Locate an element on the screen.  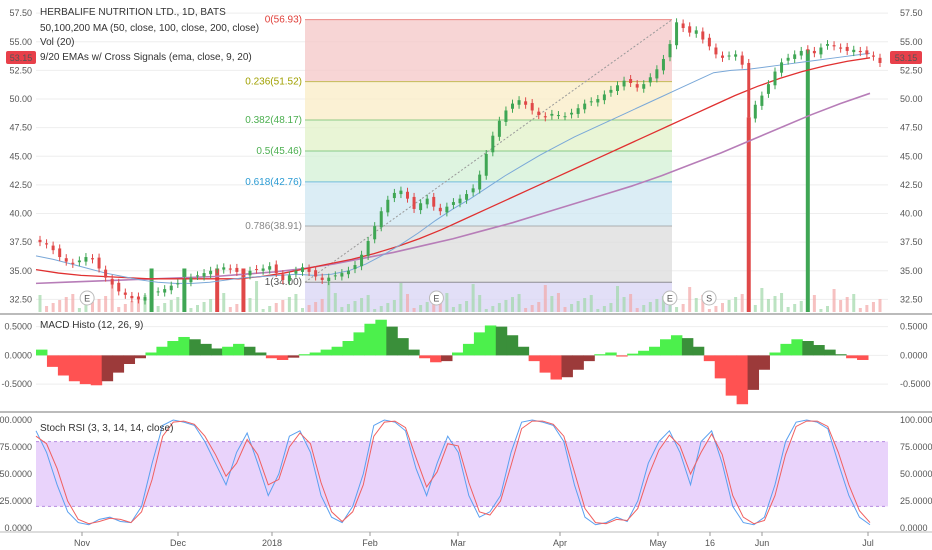
macd-axis: 0.5000 0.5000 0.0000 0.0000 -0.5000 -0.5000 is located at coordinates (465, 356).